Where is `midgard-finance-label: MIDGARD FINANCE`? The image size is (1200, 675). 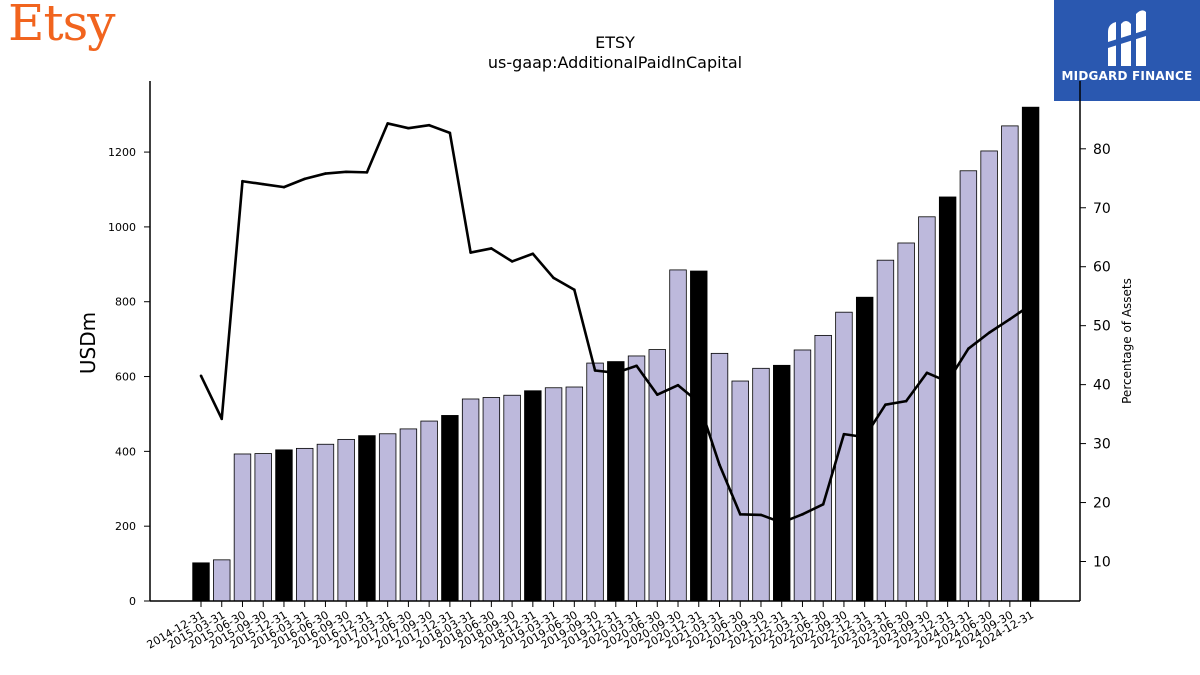
midgard-finance-label: MIDGARD FINANCE is located at coordinates (1127, 76).